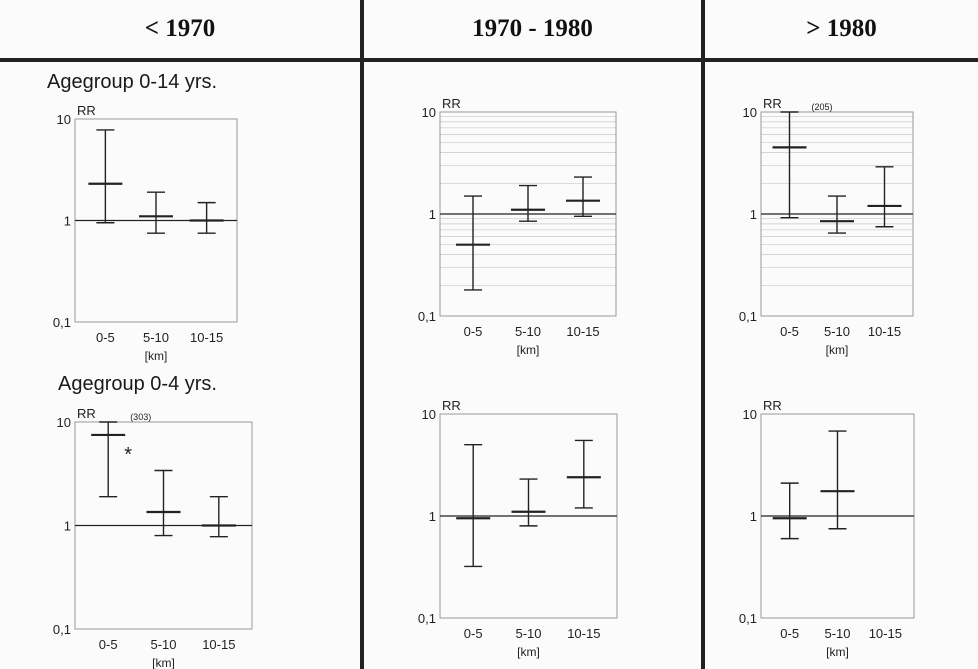 The width and height of the screenshot is (978, 669). Describe the element at coordinates (802, 160) in the screenshot. I see `error-bar-0-5: (205)` at that location.